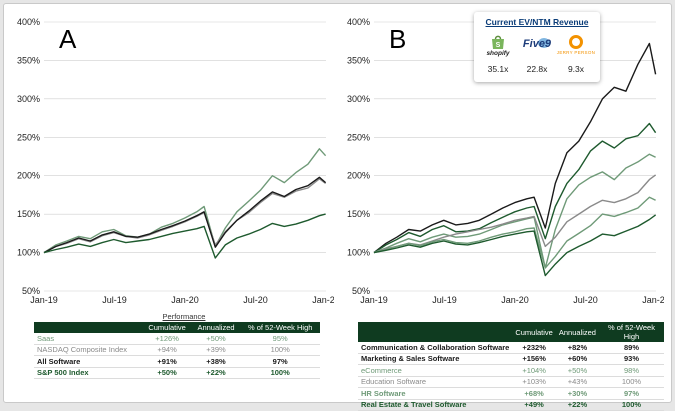 Image resolution: width=675 pixels, height=411 pixels. What do you see at coordinates (88, 339) in the screenshot?
I see `row-label: Saas` at bounding box center [88, 339].